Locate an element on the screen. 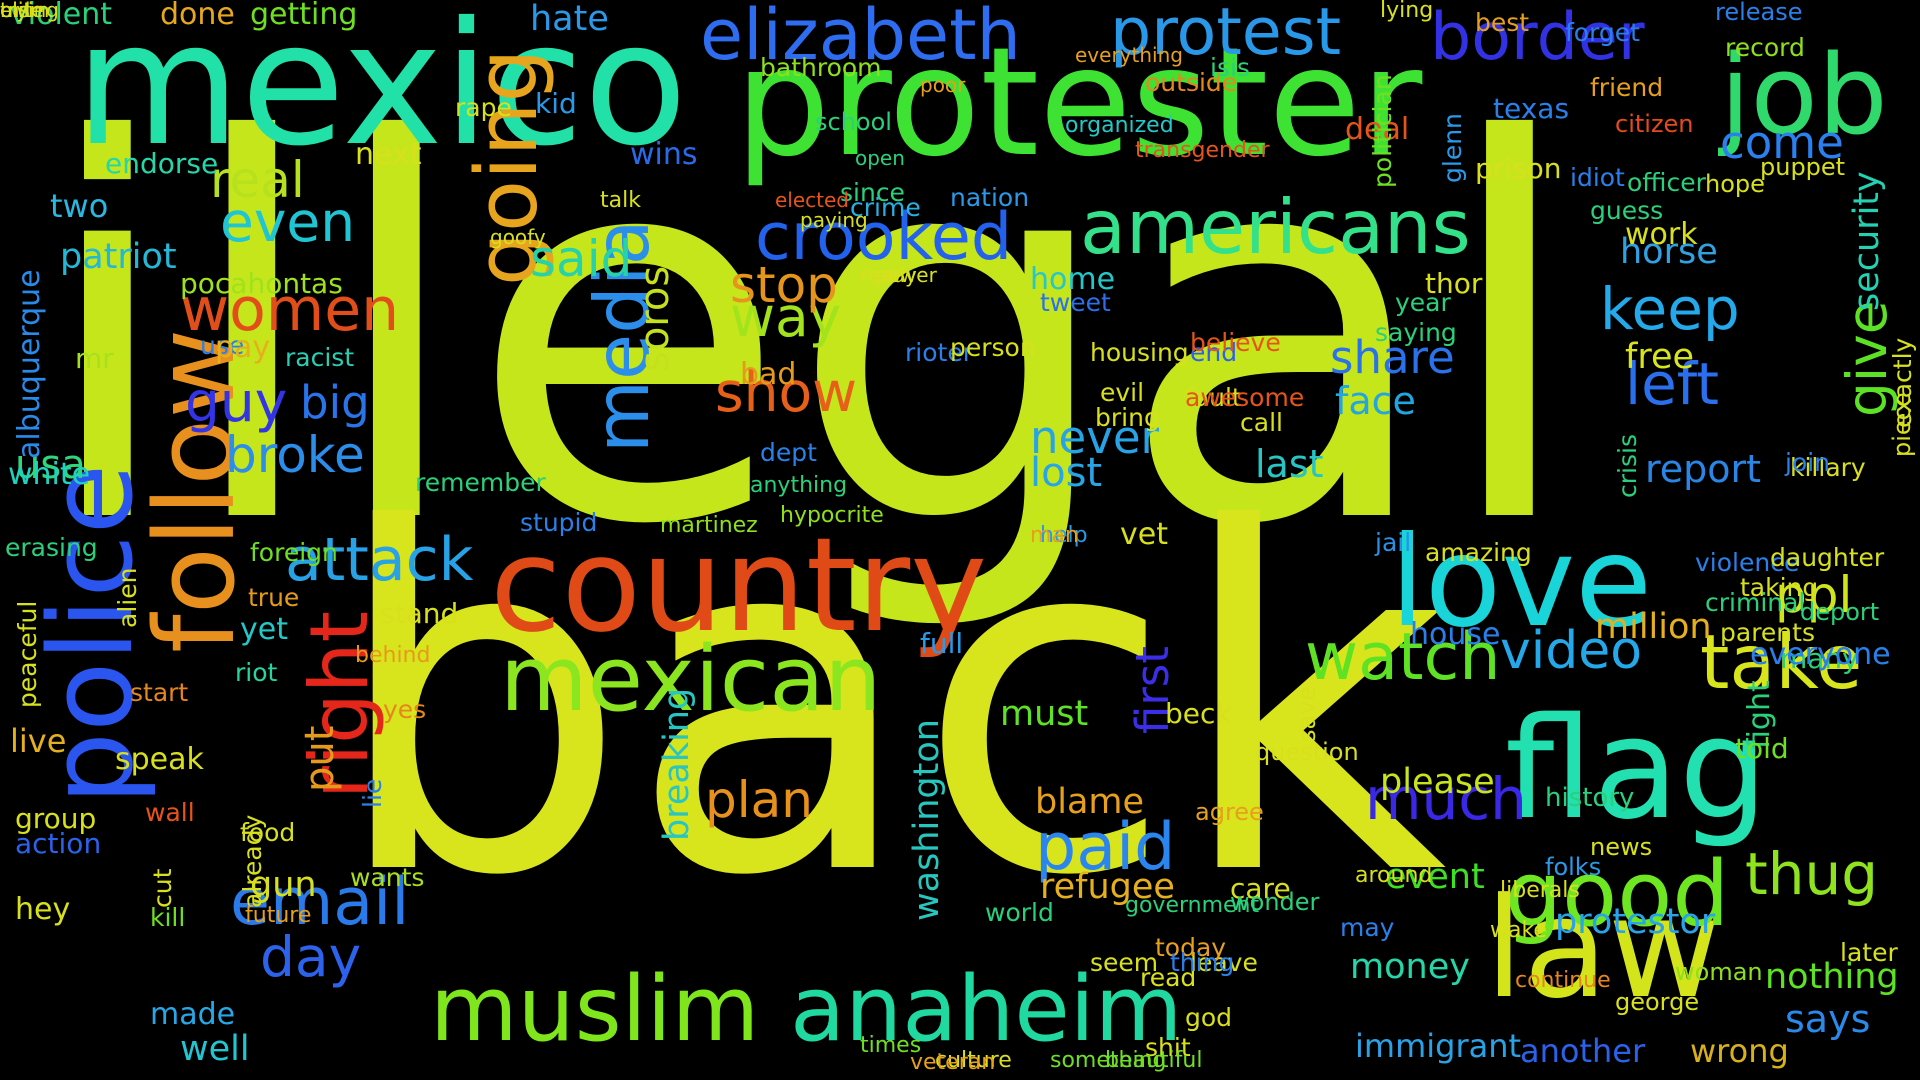 The width and height of the screenshot is (1920, 1080). word-million: million is located at coordinates (1653, 627).